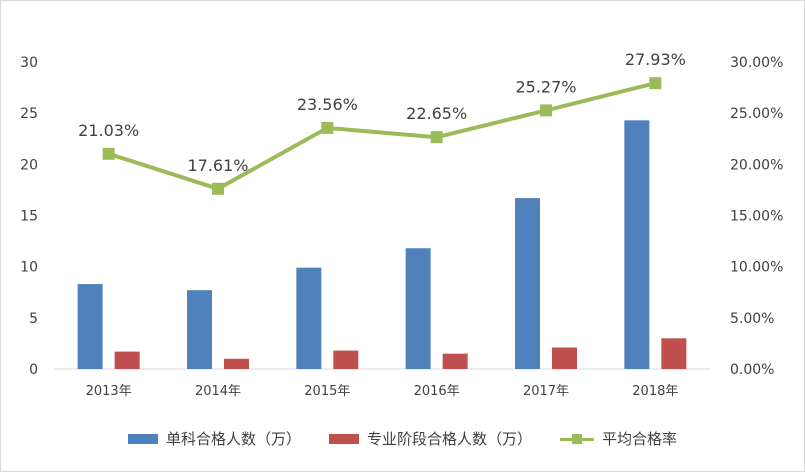 This screenshot has height=472, width=805. I want to click on x-tick-label: 2015年, so click(327, 391).